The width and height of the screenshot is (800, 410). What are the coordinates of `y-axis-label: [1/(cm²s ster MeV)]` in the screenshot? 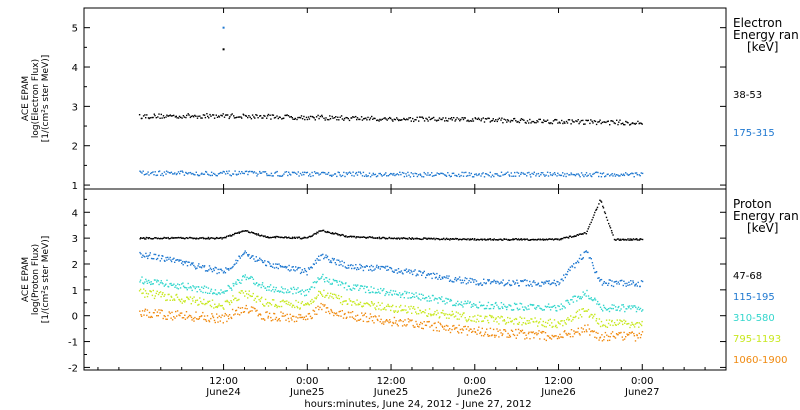 It's located at (46, 98).